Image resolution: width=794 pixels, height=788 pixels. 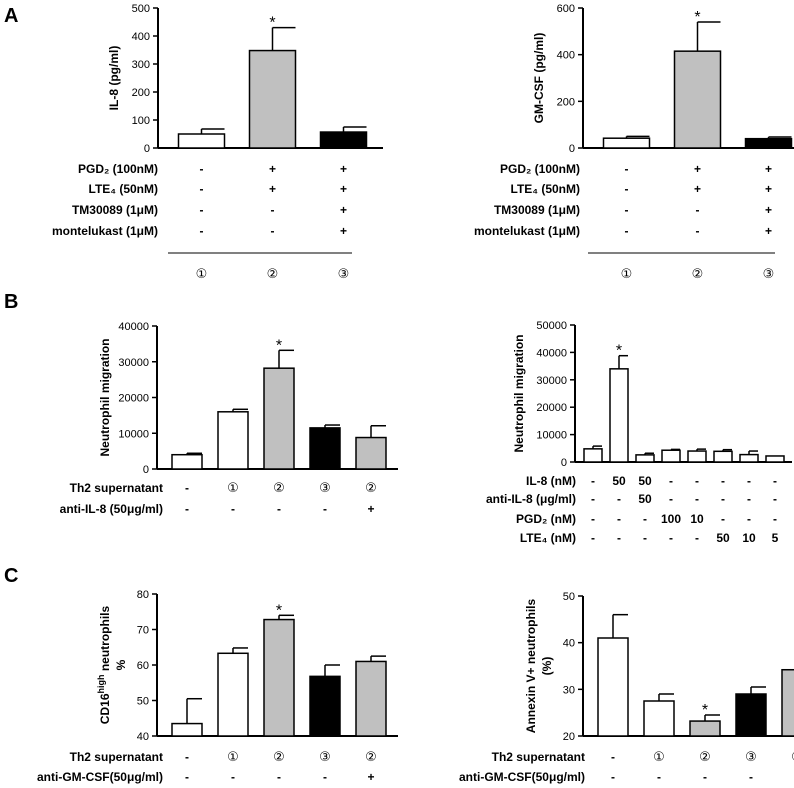 I want to click on b2-row-label-1: anti-IL-8 (μg/ml), so click(x=531, y=499).